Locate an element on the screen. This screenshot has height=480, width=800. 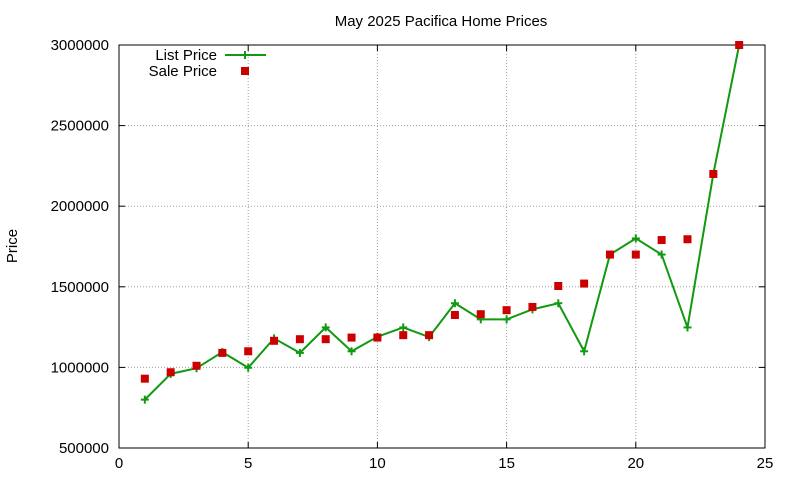
y-tick-label: 3000000 is located at coordinates (80, 45).